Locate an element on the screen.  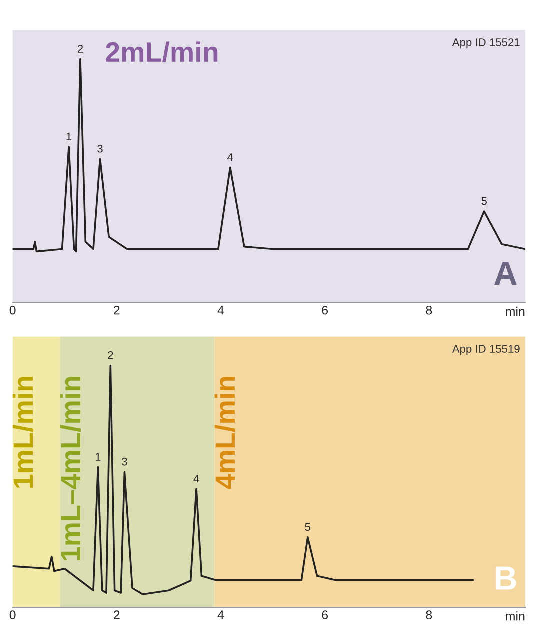
band-label: 4mL/min is located at coordinates (225, 433).